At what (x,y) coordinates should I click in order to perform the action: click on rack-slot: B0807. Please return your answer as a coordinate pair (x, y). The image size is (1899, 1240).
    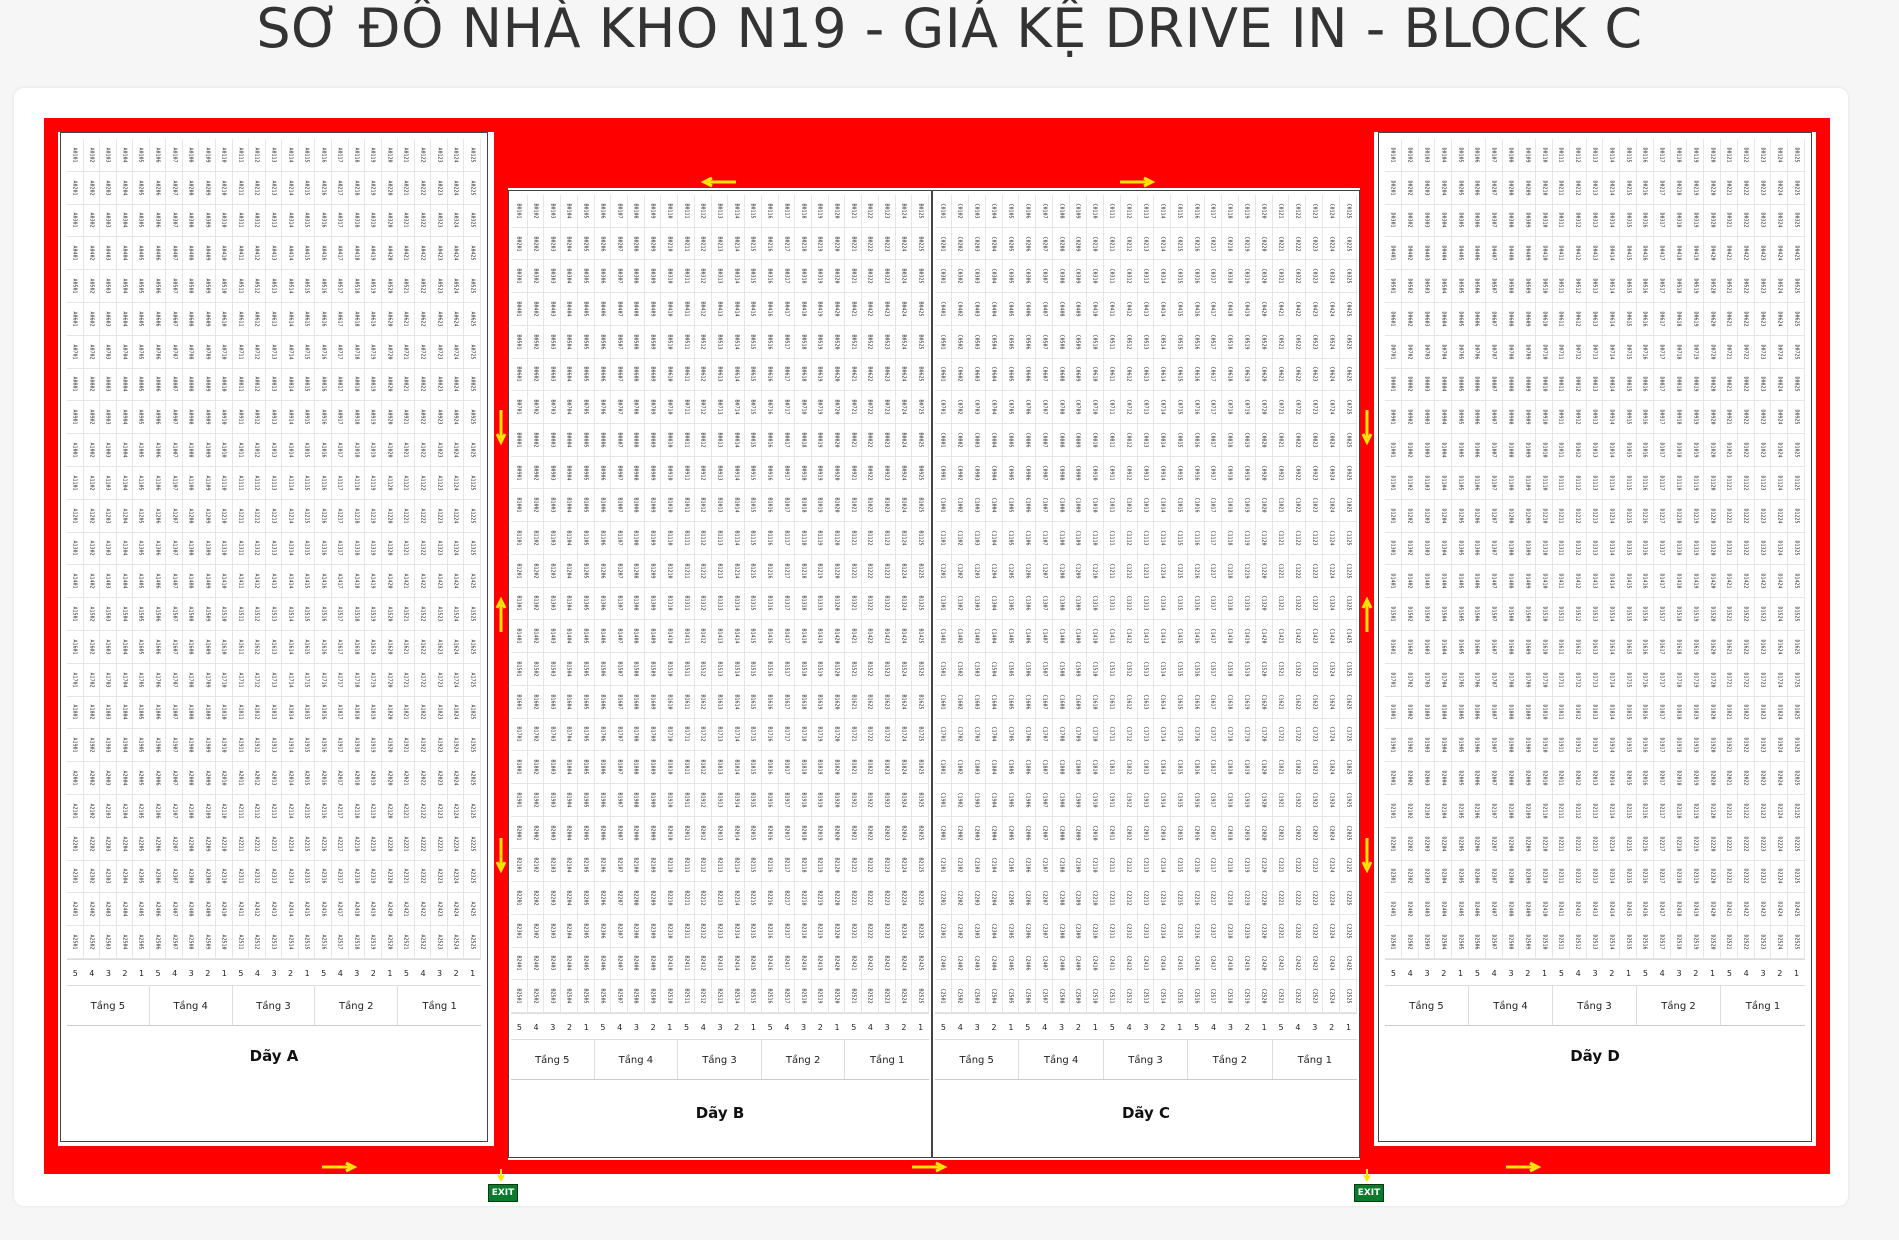
    Looking at the image, I should click on (620, 440).